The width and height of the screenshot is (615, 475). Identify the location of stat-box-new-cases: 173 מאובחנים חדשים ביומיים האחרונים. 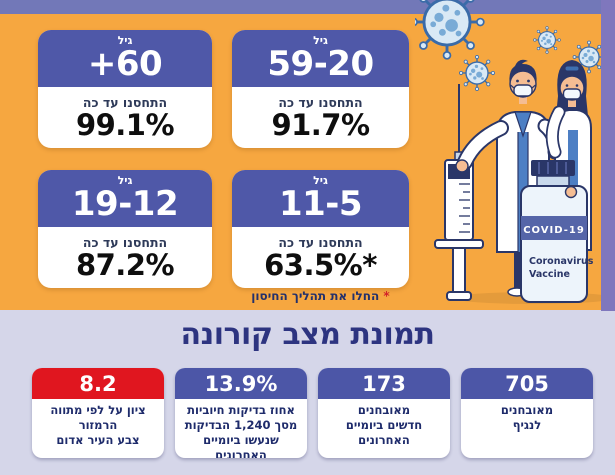
(384, 413).